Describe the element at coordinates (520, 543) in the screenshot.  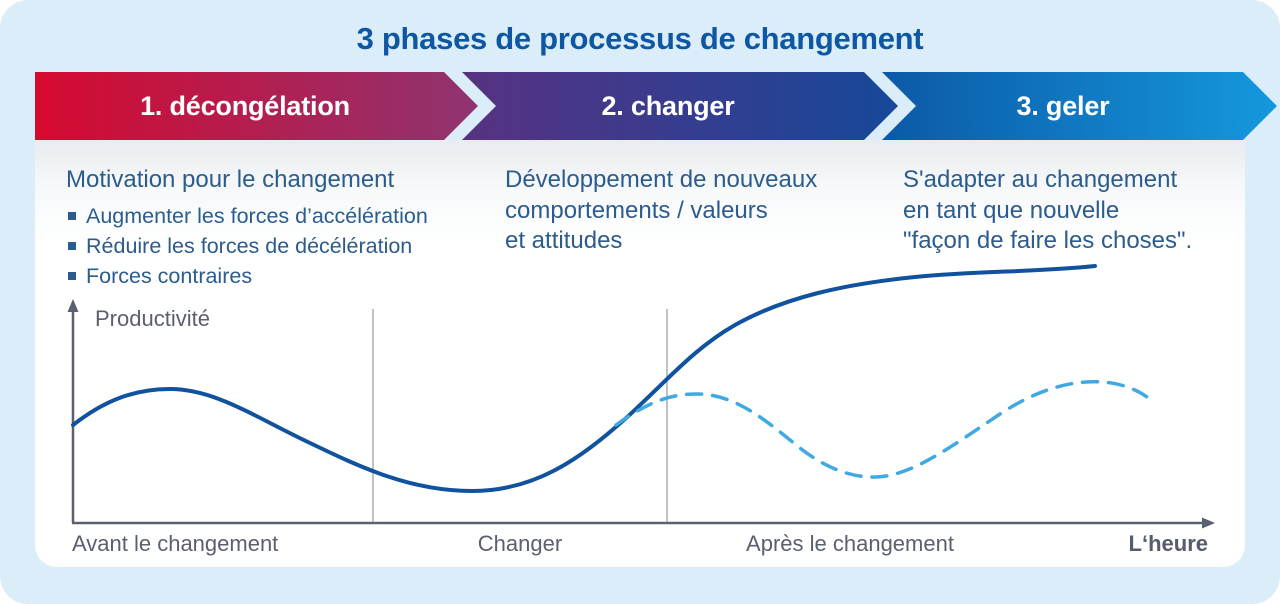
I see `x-axis-label-change: Changer` at that location.